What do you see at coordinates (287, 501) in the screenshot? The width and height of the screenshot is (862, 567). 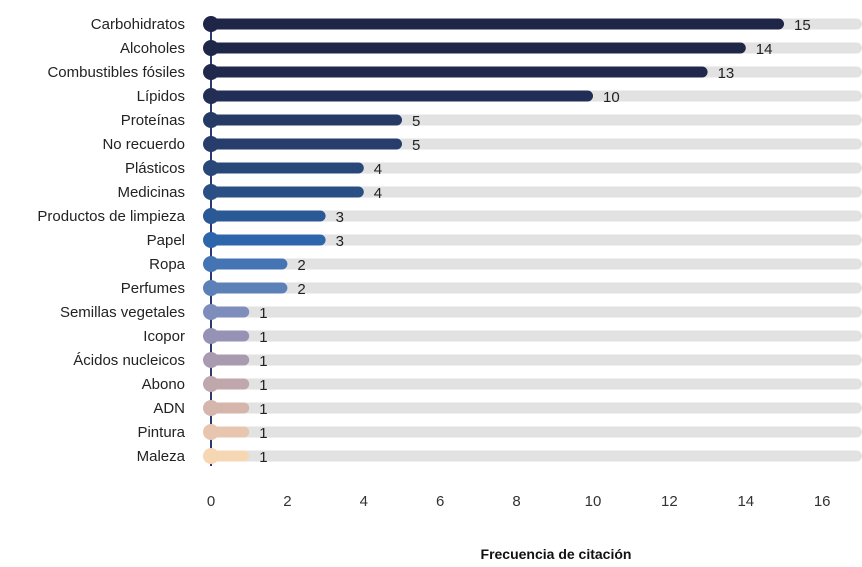 I see `x-tick-label: 2` at bounding box center [287, 501].